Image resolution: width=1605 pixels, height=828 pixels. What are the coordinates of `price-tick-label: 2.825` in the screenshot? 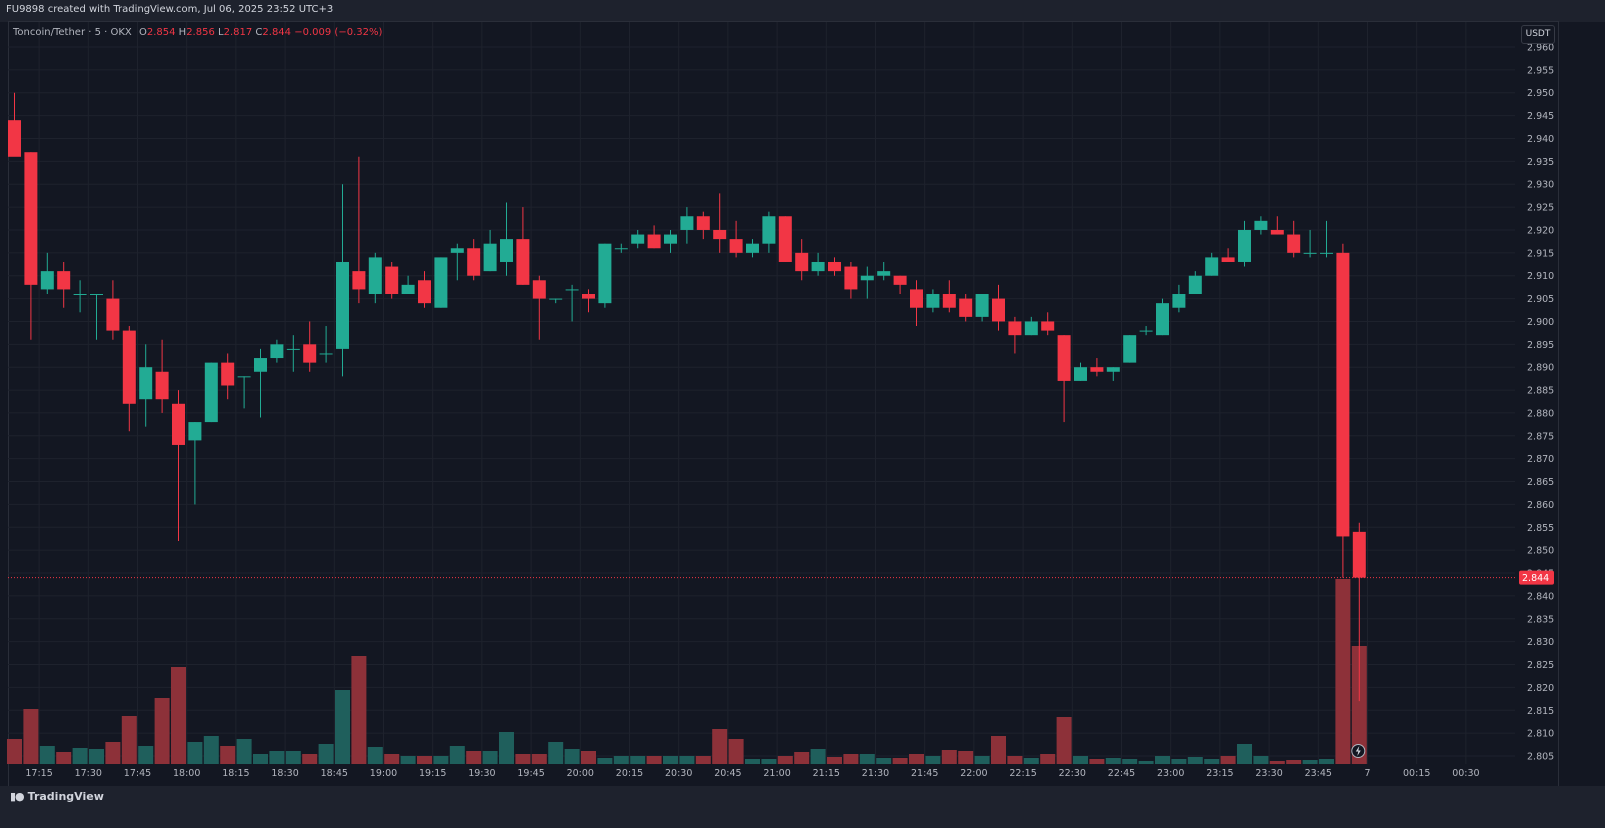 It's located at (1540, 665).